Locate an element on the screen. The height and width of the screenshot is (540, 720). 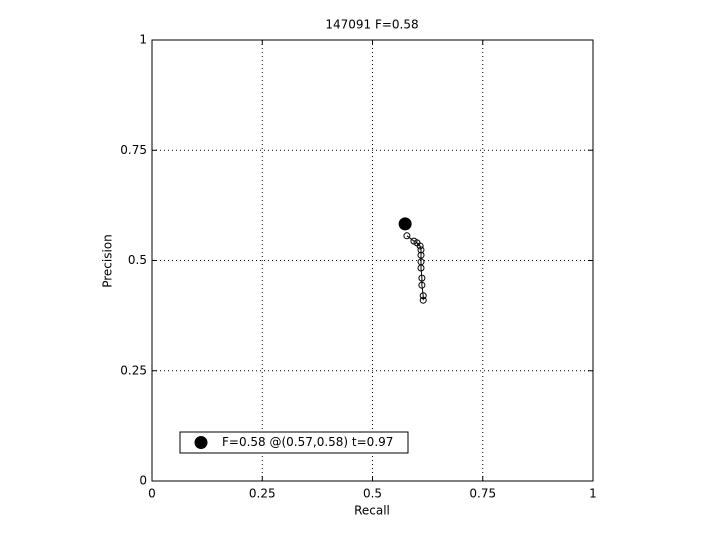
legend-label: F=0.58 @(0.57,0.58) t=0.97 is located at coordinates (307, 442).